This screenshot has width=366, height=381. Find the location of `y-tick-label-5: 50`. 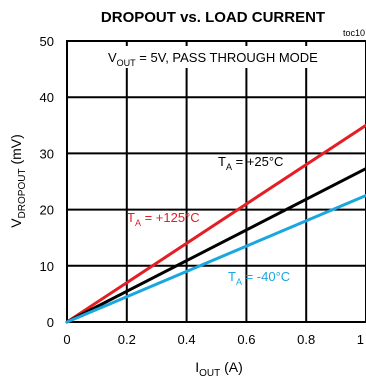

y-tick-label-5: 50 is located at coordinates (47, 41).